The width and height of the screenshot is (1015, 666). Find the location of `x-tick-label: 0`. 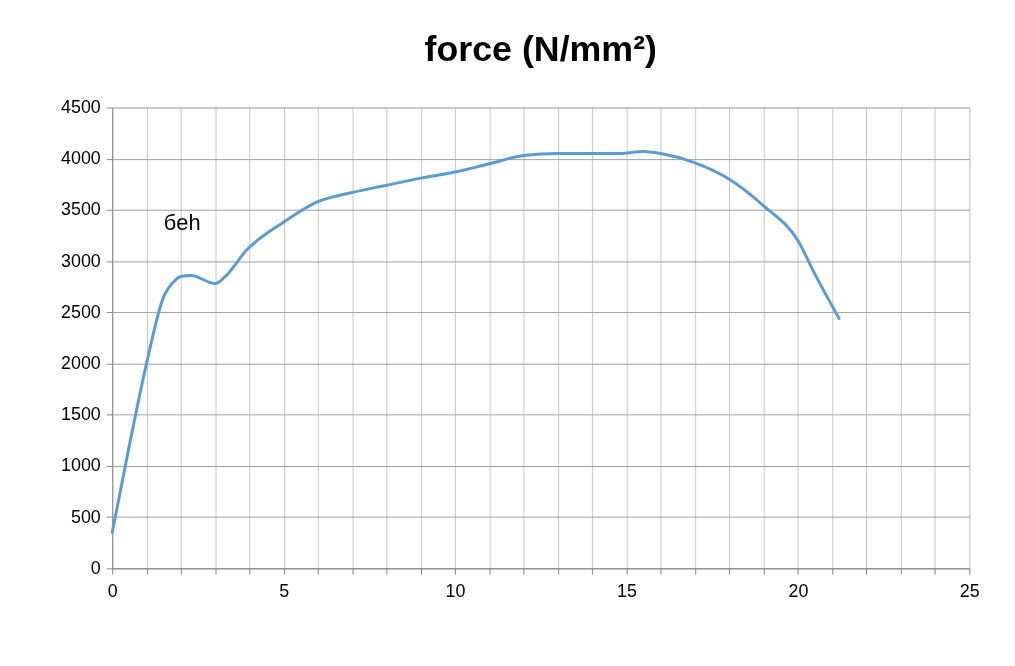

x-tick-label: 0 is located at coordinates (112, 590).